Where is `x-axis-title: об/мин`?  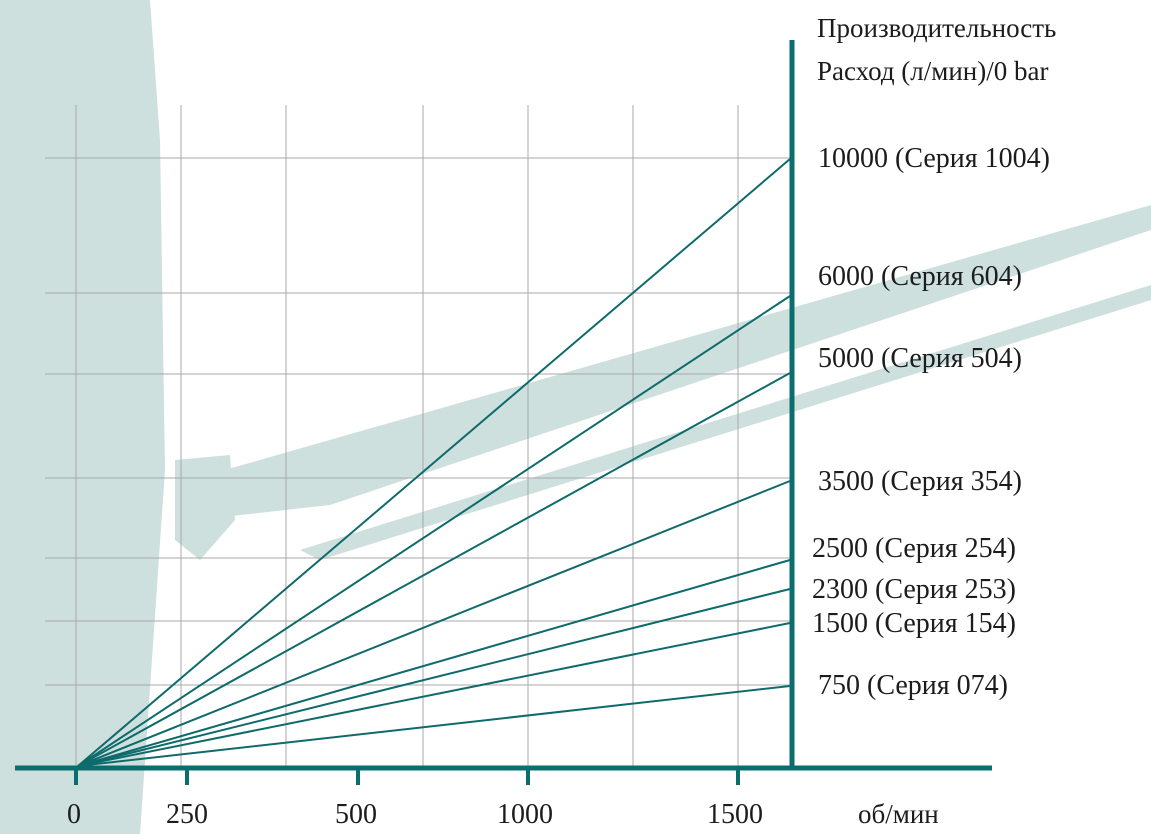
x-axis-title: об/мин is located at coordinates (898, 814).